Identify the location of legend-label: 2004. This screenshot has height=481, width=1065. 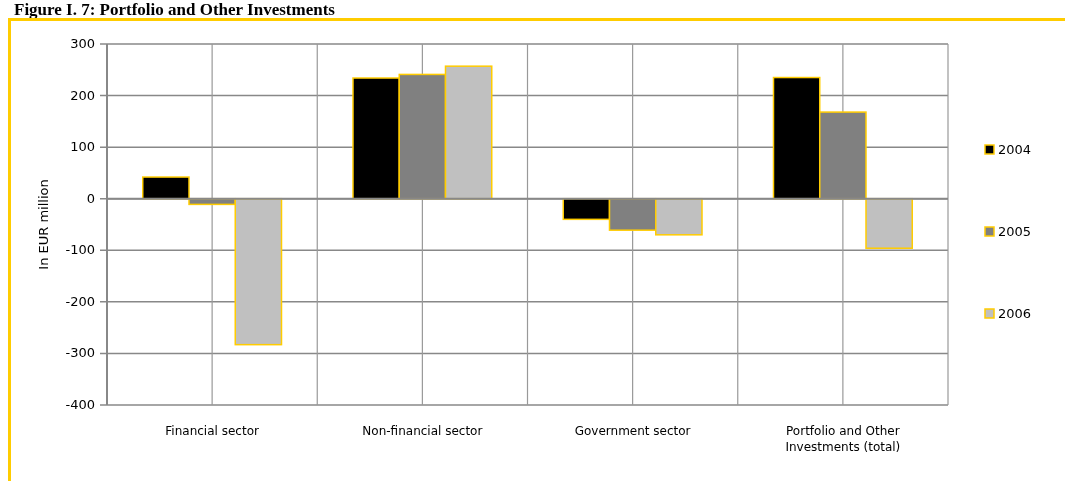
(1015, 149).